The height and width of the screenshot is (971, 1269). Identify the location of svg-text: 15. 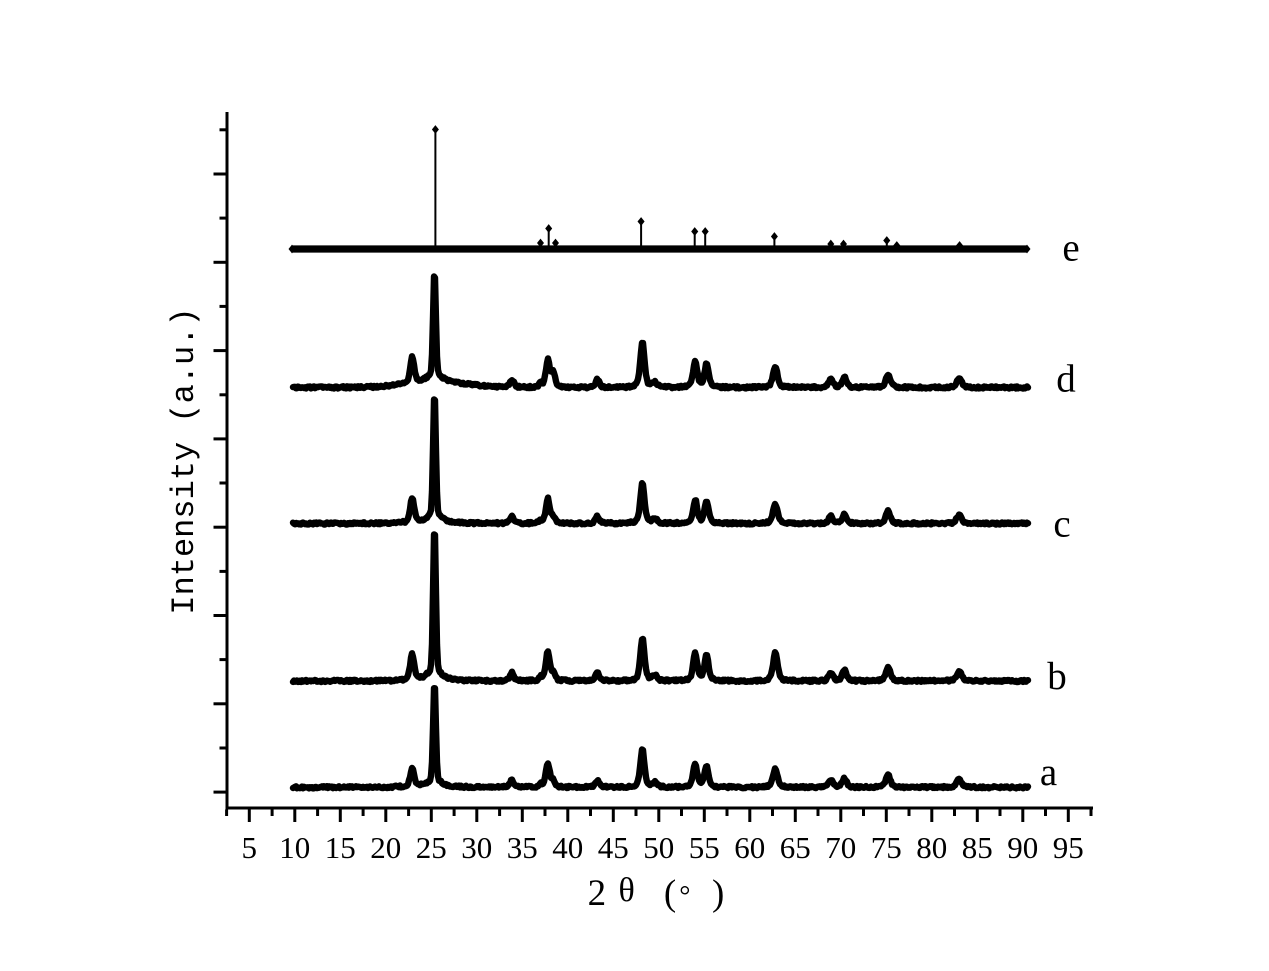
(340, 847).